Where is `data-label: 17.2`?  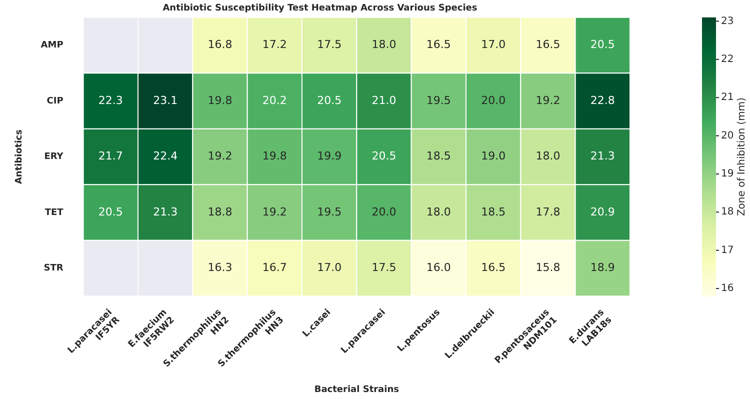
data-label: 17.2 is located at coordinates (274, 45).